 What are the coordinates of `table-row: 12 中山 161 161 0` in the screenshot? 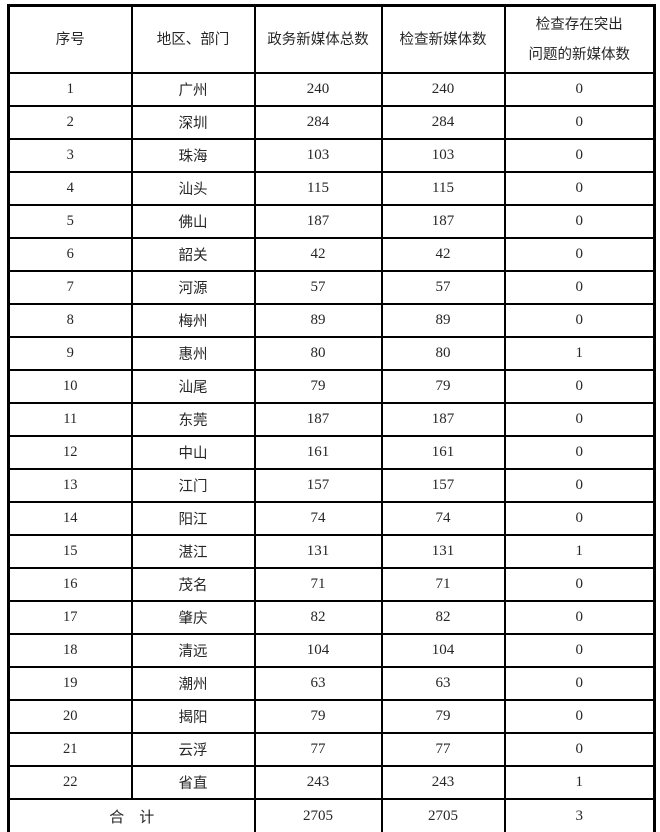 It's located at (331, 452).